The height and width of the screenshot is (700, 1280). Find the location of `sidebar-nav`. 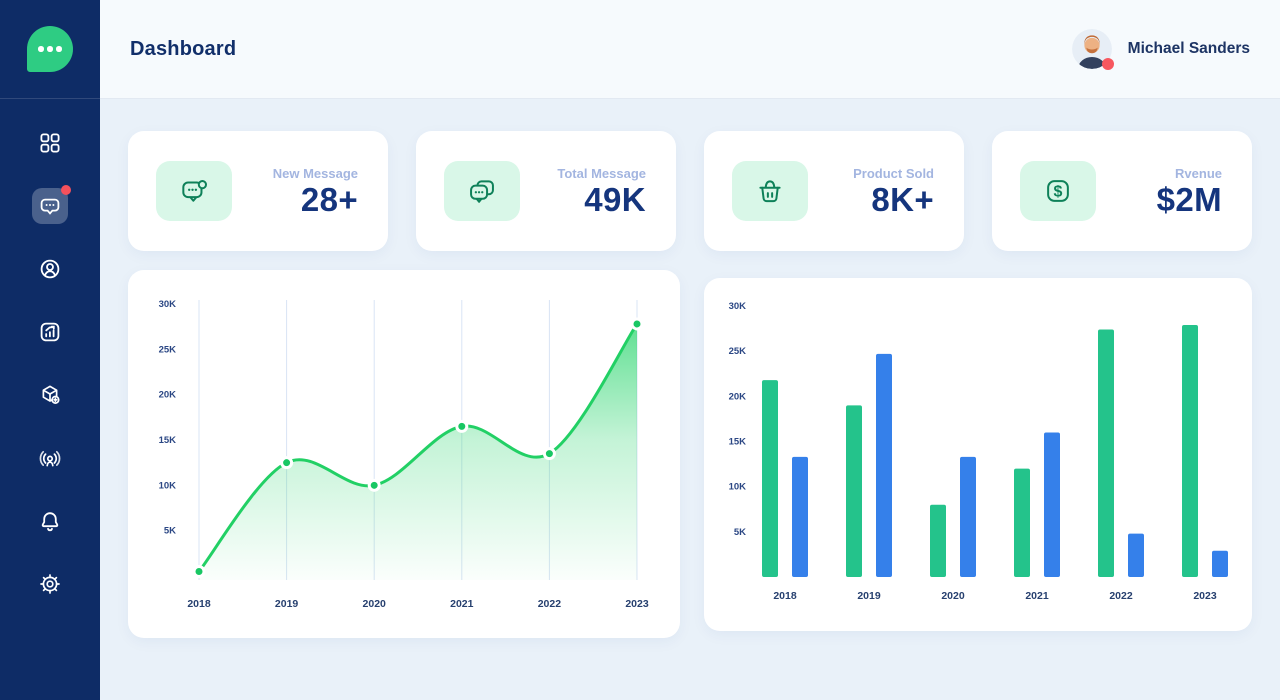

sidebar-nav is located at coordinates (51, 363).